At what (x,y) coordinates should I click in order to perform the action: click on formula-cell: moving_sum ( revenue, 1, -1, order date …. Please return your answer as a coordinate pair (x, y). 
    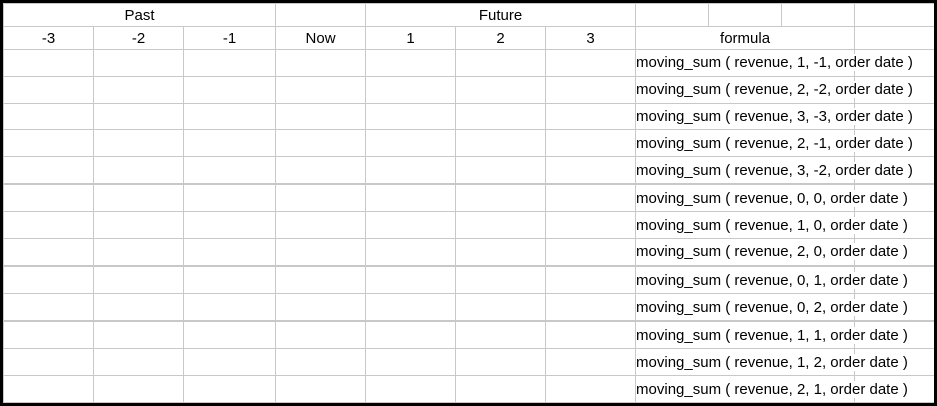
    Looking at the image, I should click on (775, 63).